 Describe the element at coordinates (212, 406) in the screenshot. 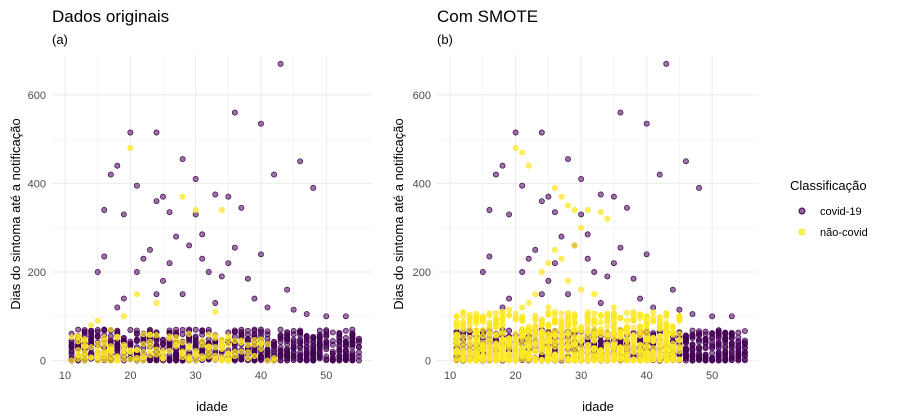

I see `panel-a-xlabel: idade` at that location.